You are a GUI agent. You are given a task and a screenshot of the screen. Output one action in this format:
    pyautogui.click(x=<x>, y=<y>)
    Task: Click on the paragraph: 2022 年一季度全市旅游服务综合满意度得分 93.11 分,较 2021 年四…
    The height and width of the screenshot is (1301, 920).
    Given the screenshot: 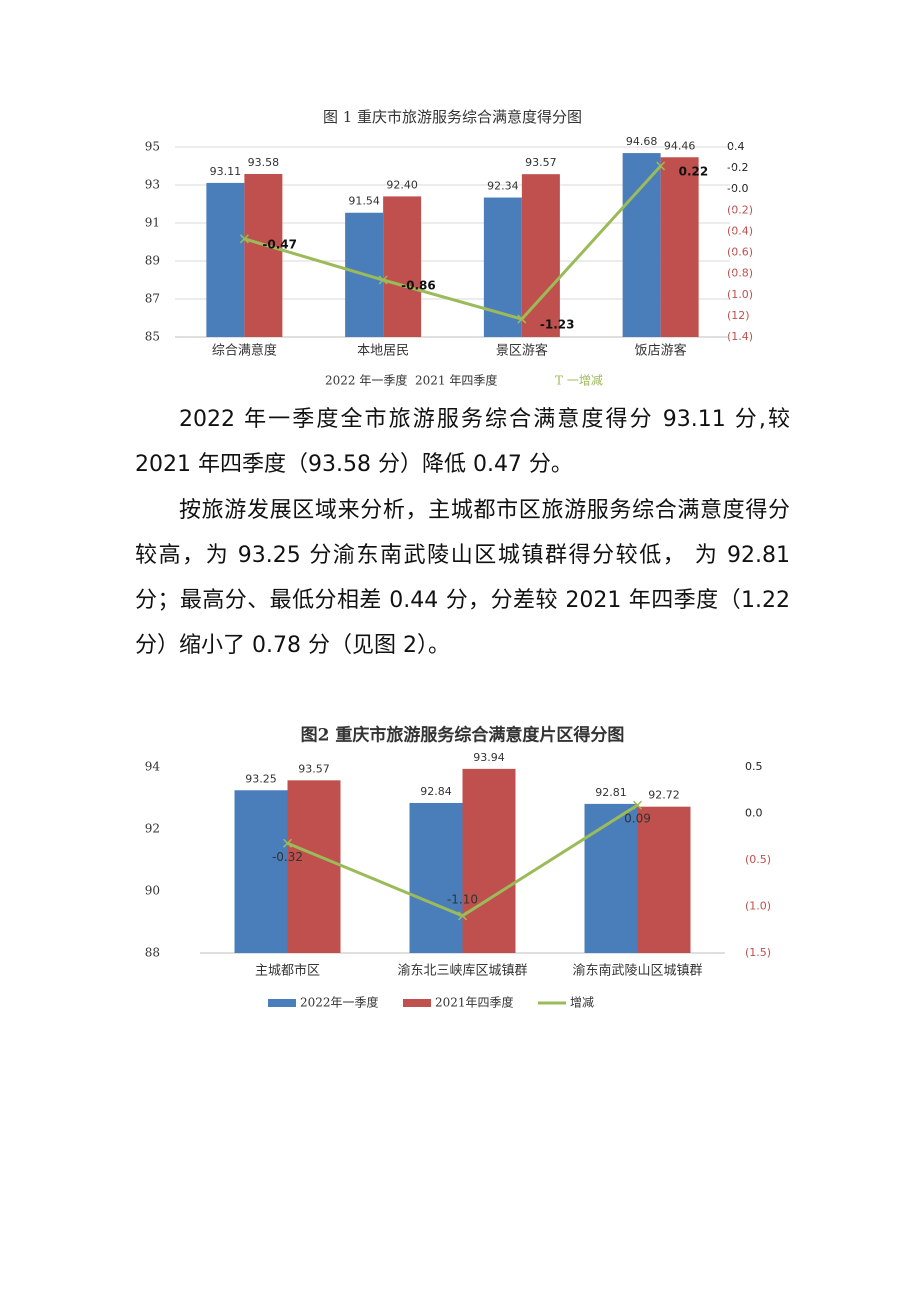 What is the action you would take?
    pyautogui.click(x=462, y=442)
    